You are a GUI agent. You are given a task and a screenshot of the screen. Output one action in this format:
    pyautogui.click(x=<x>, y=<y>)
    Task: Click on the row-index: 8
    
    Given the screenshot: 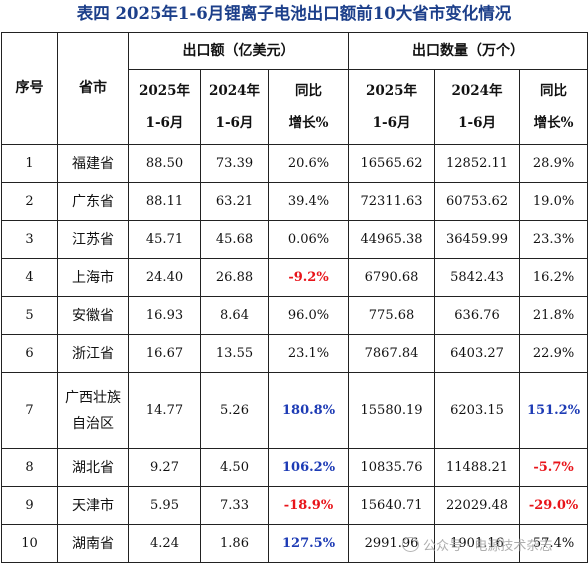 What is the action you would take?
    pyautogui.click(x=29, y=467)
    